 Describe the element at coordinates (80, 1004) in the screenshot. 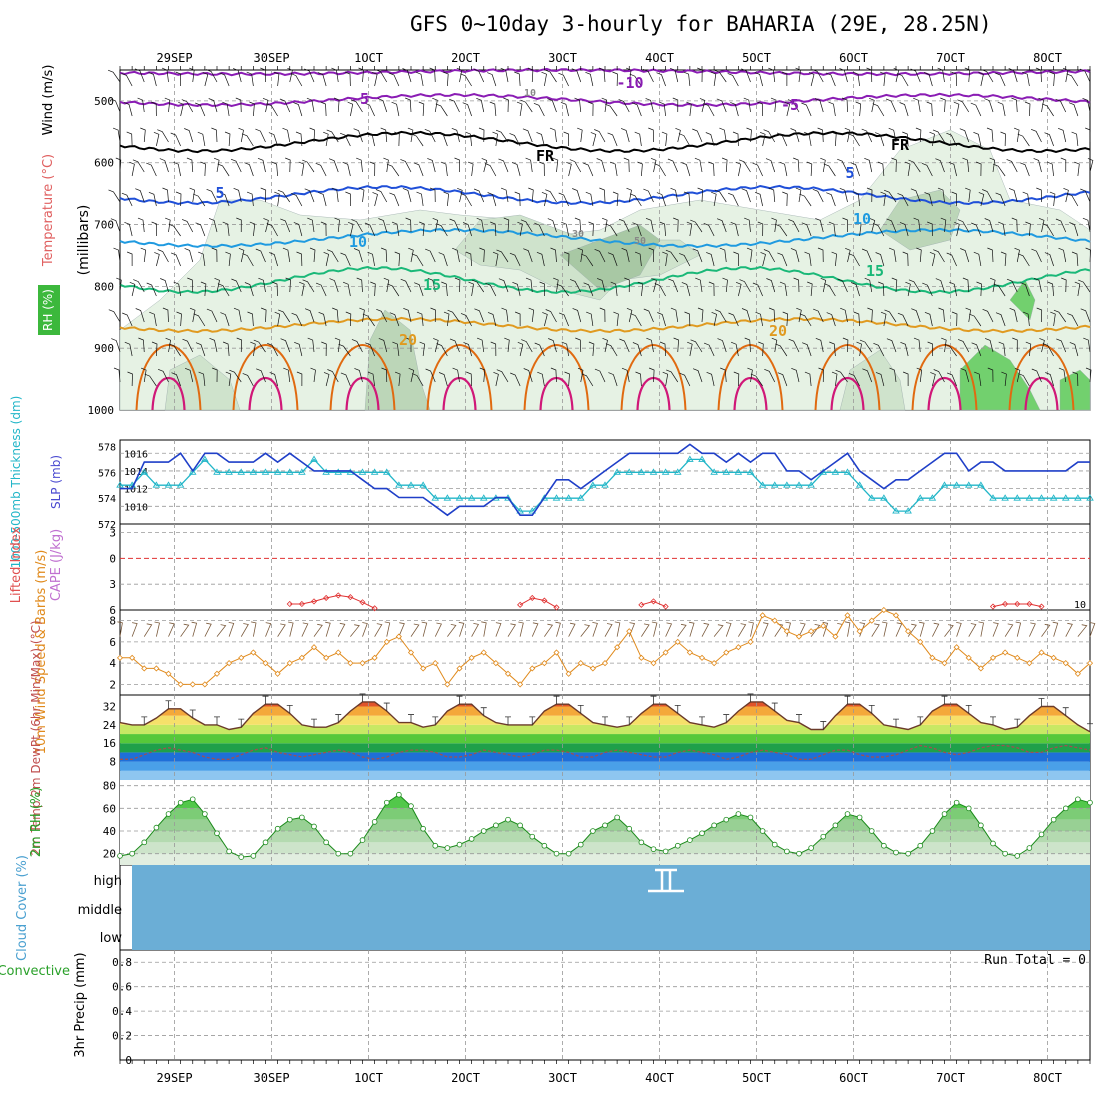

I see `ylabel-precip: 3hr Precip (mm)` at that location.